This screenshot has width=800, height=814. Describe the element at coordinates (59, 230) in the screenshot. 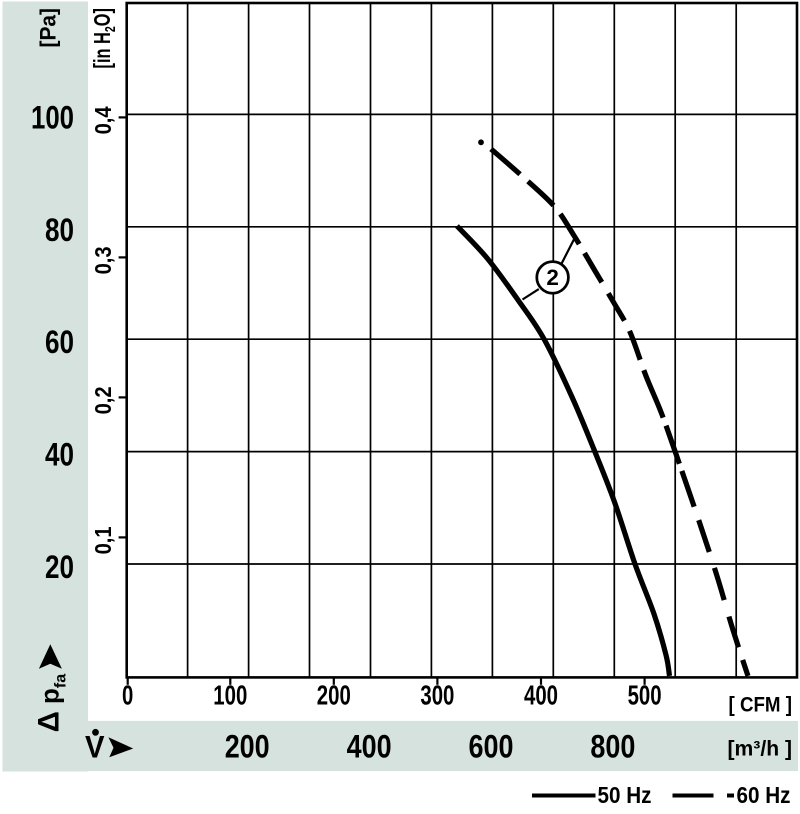

I see `svg-text: 80` at that location.